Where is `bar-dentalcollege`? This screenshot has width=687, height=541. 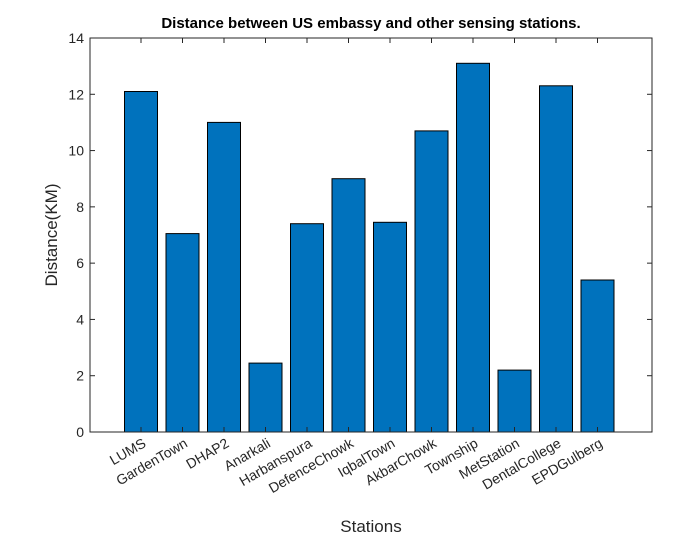
bar-dentalcollege is located at coordinates (556, 259).